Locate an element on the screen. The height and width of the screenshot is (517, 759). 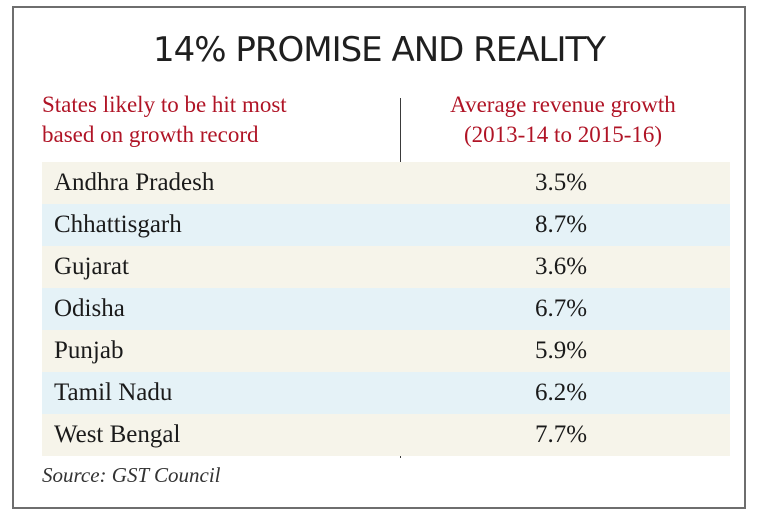
state-name: Chhattisgarh is located at coordinates (118, 224).